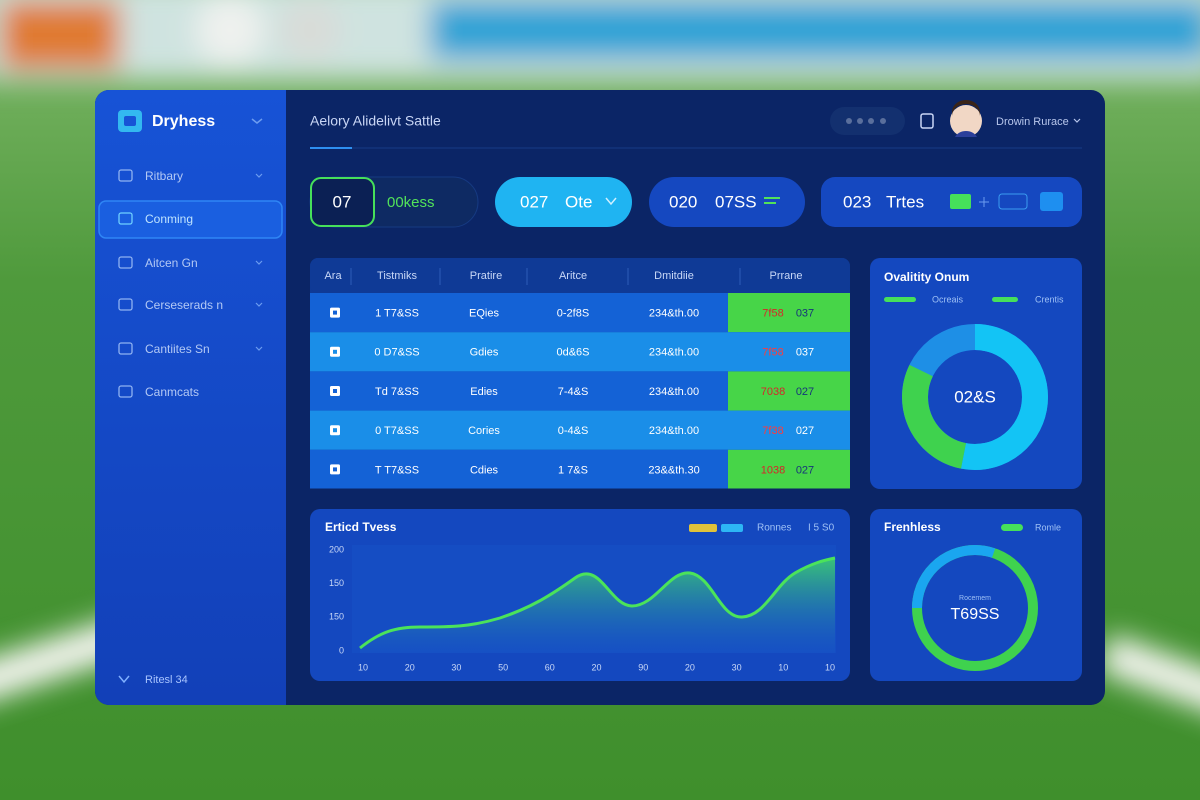 This screenshot has height=800, width=1200. What do you see at coordinates (1049, 299) in the screenshot?
I see `legend-label: Crentis` at bounding box center [1049, 299].